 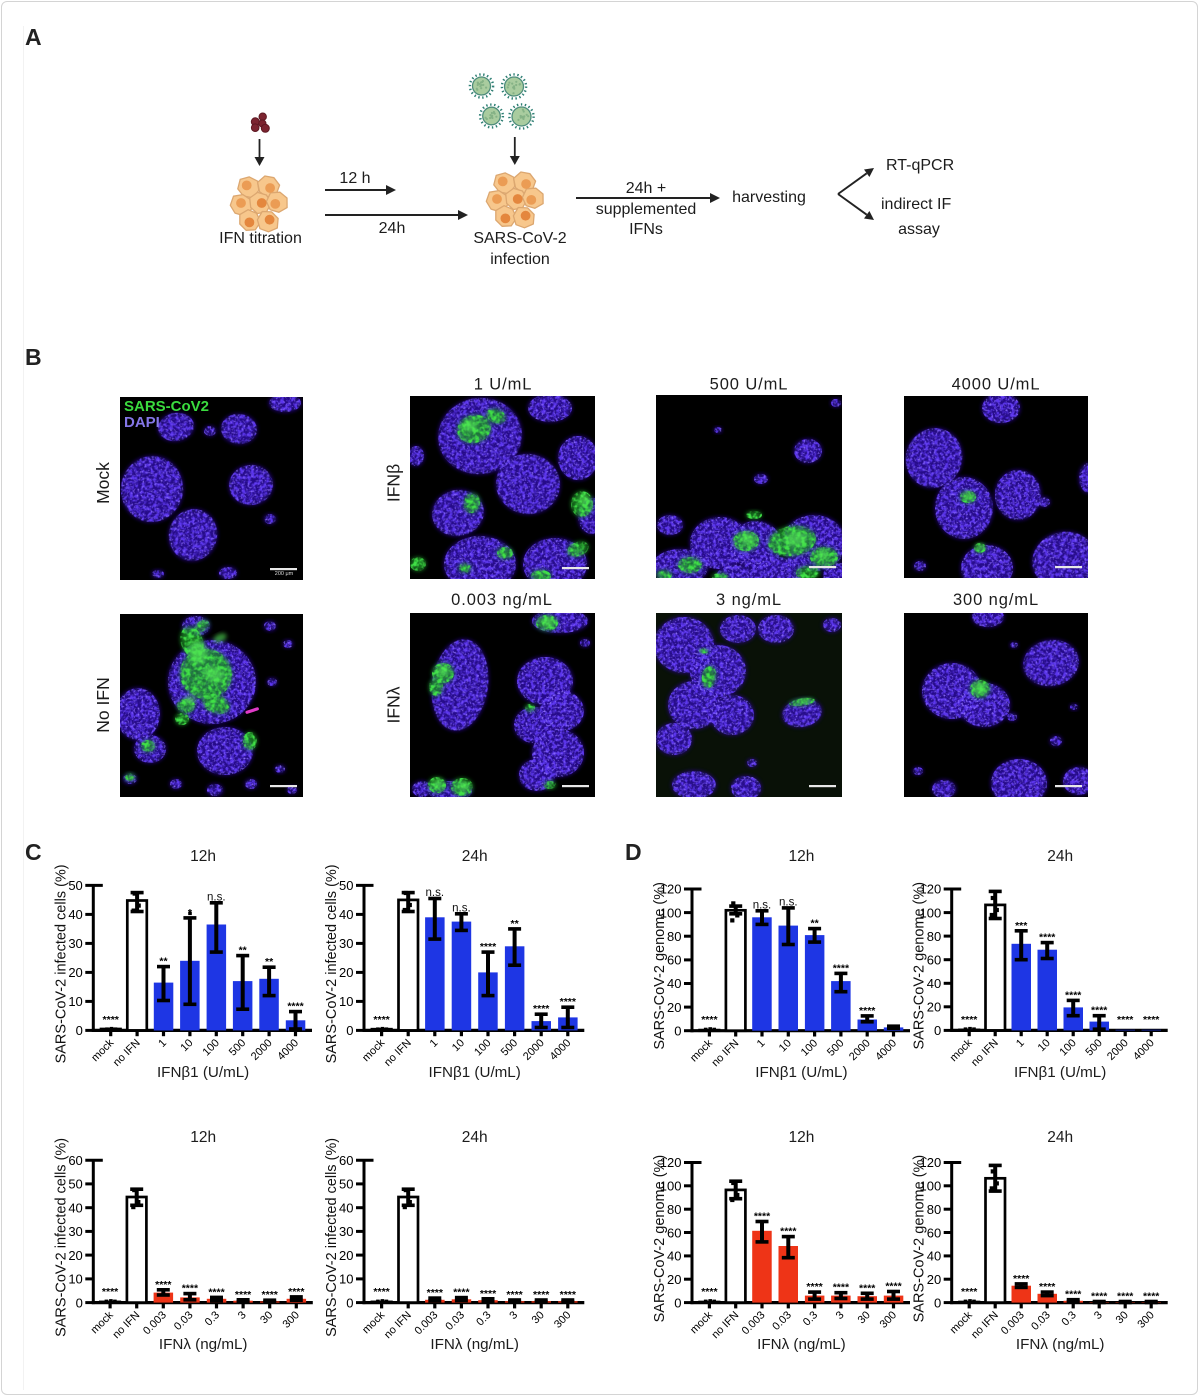 What do you see at coordinates (332, 963) in the screenshot?
I see `svg-text: SARS-CoV-2 infected cells (%)` at bounding box center [332, 963].